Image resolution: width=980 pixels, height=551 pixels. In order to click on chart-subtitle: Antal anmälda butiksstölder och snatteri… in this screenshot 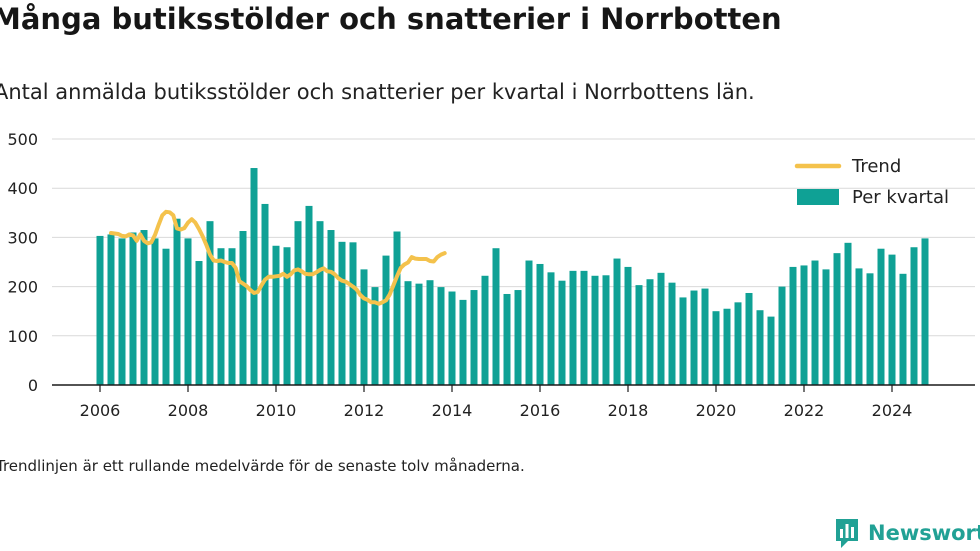, I will do `click(377, 92)`.